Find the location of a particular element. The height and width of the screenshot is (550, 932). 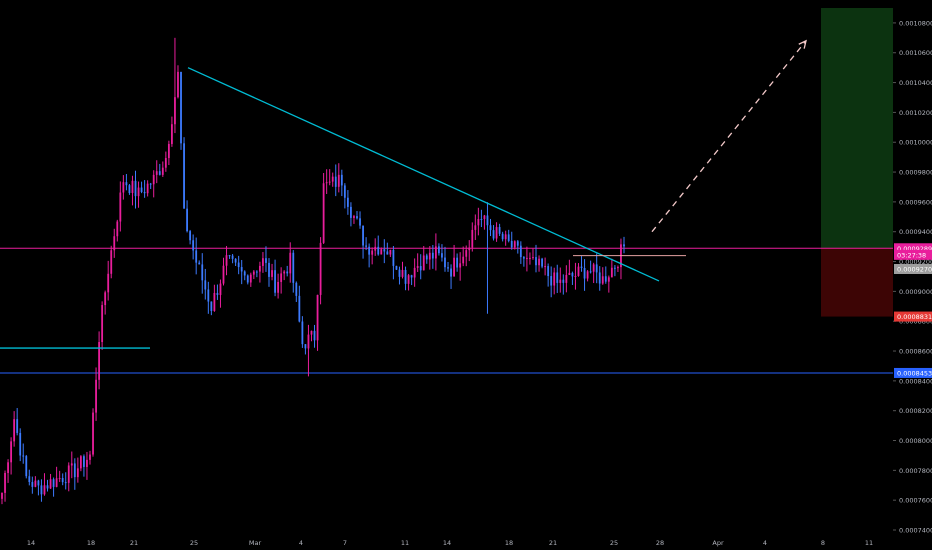

profit-zone is located at coordinates (857, 128).